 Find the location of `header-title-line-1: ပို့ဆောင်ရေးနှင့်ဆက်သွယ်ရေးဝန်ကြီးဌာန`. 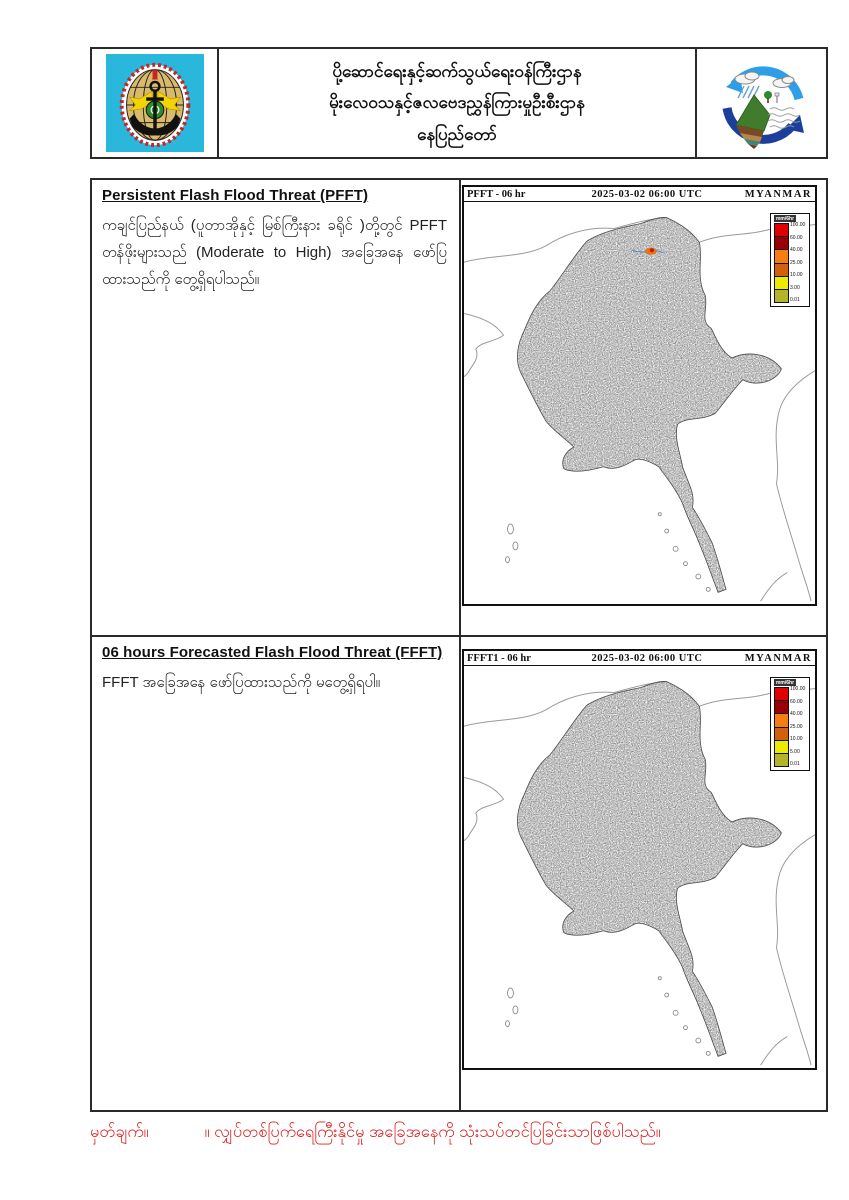

header-title-line-1: ပို့ဆောင်ရေးနှင့်ဆက်သွယ်ရေးဝန်ကြီးဌာန is located at coordinates (457, 71).